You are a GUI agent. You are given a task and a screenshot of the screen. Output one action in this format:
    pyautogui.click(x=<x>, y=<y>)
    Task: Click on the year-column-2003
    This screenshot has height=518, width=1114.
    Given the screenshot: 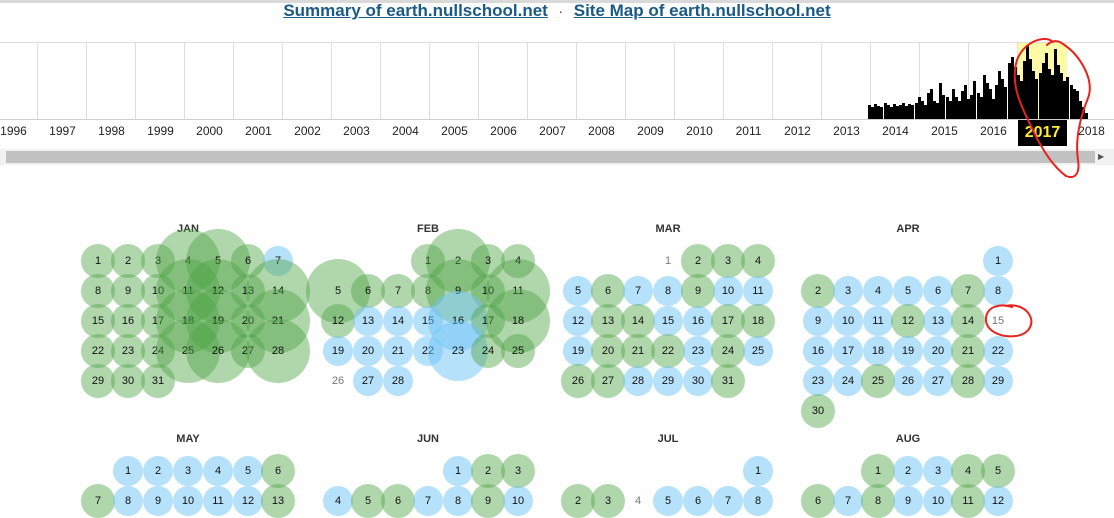 What is the action you would take?
    pyautogui.click(x=356, y=81)
    